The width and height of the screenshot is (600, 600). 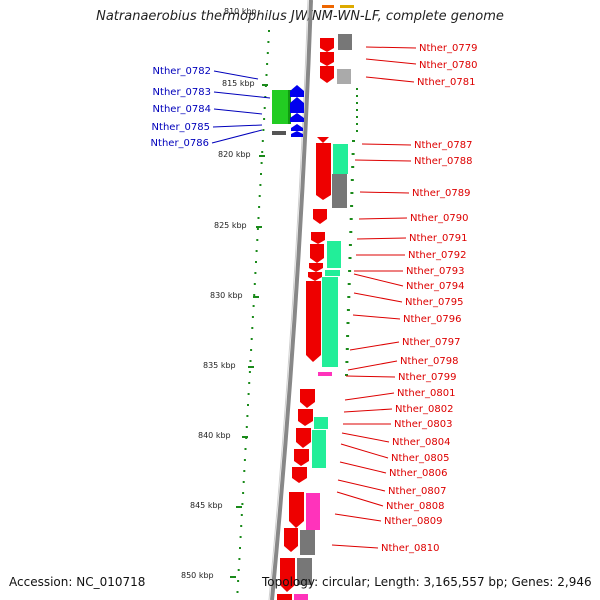 What do you see at coordinates (410, 548) in the screenshot?
I see `gene-label-nther-0810: Nther_0810` at bounding box center [410, 548].